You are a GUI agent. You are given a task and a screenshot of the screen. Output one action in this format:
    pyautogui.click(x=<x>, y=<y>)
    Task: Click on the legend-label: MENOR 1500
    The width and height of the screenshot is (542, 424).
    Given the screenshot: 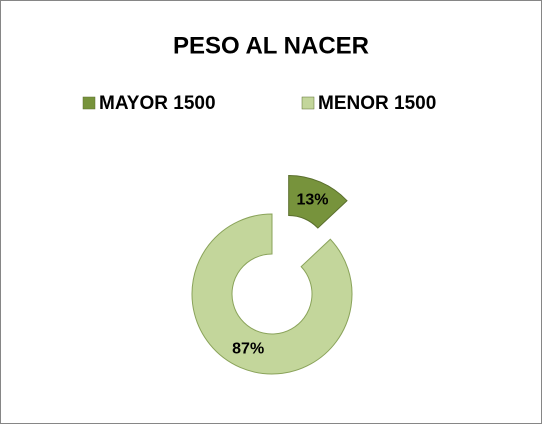 What is the action you would take?
    pyautogui.click(x=377, y=103)
    